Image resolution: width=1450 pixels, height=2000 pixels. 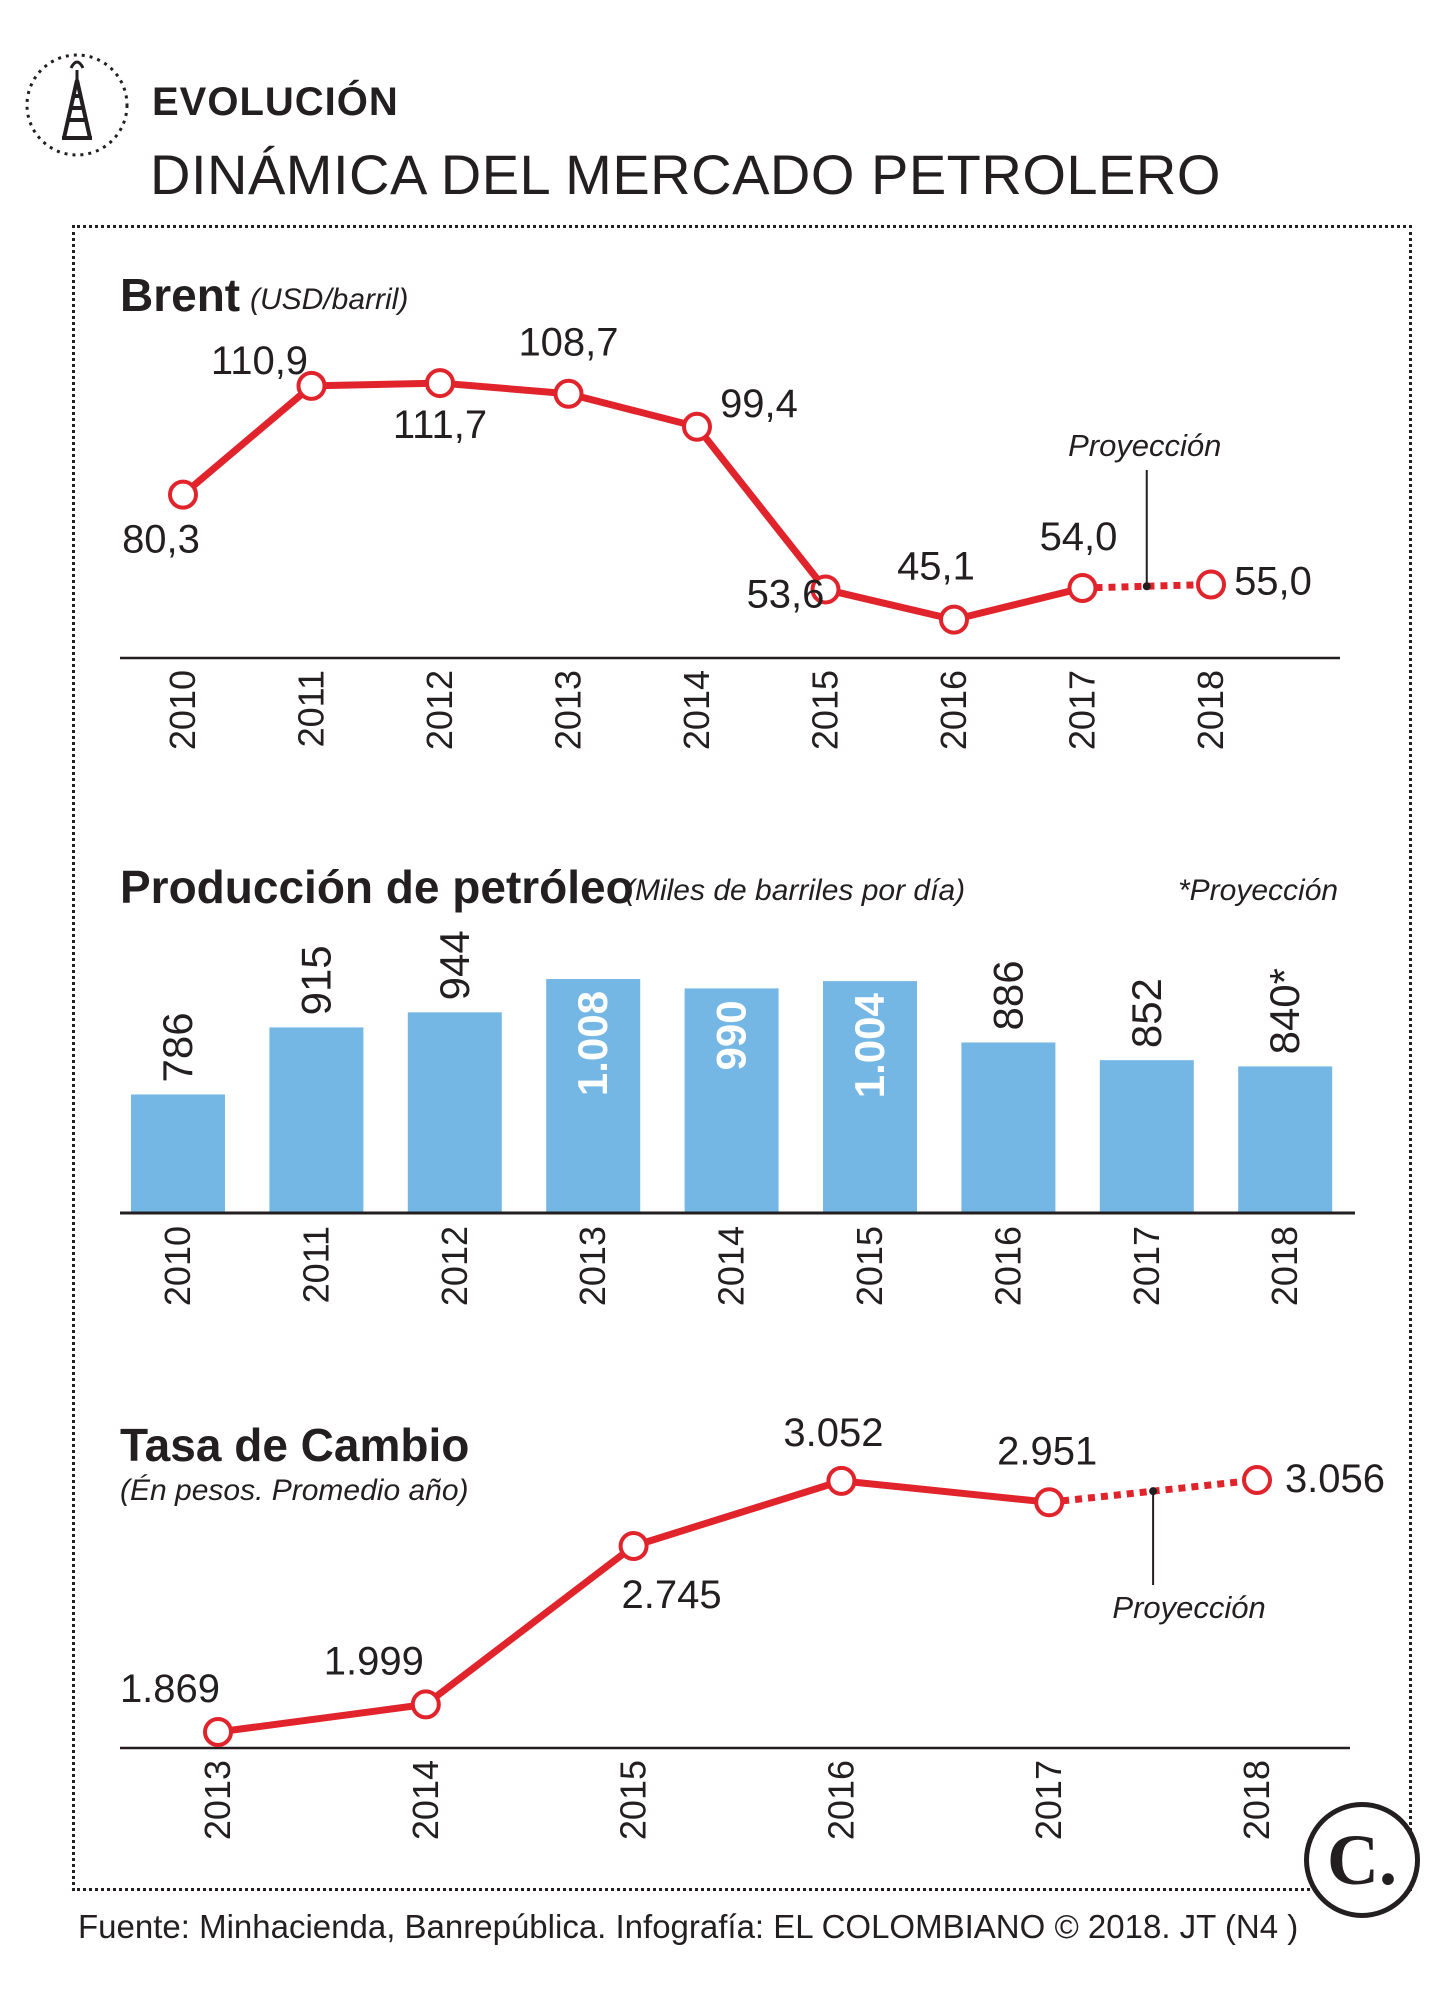 What do you see at coordinates (731, 1266) in the screenshot?
I see `production-tick-2014: 2014` at bounding box center [731, 1266].